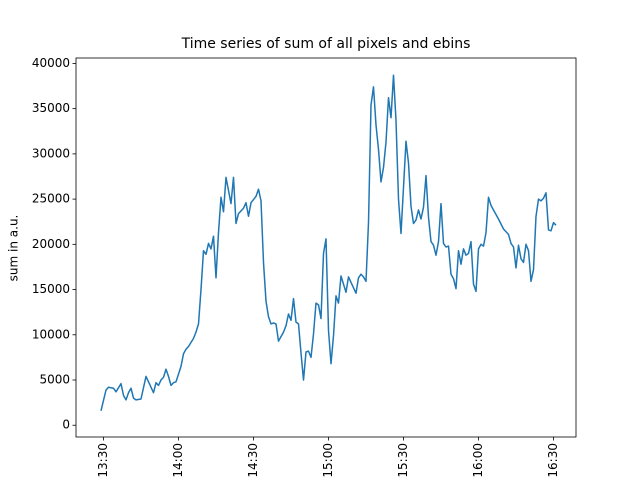 The width and height of the screenshot is (640, 480). I want to click on x-tick-label: 14:30, so click(253, 460).